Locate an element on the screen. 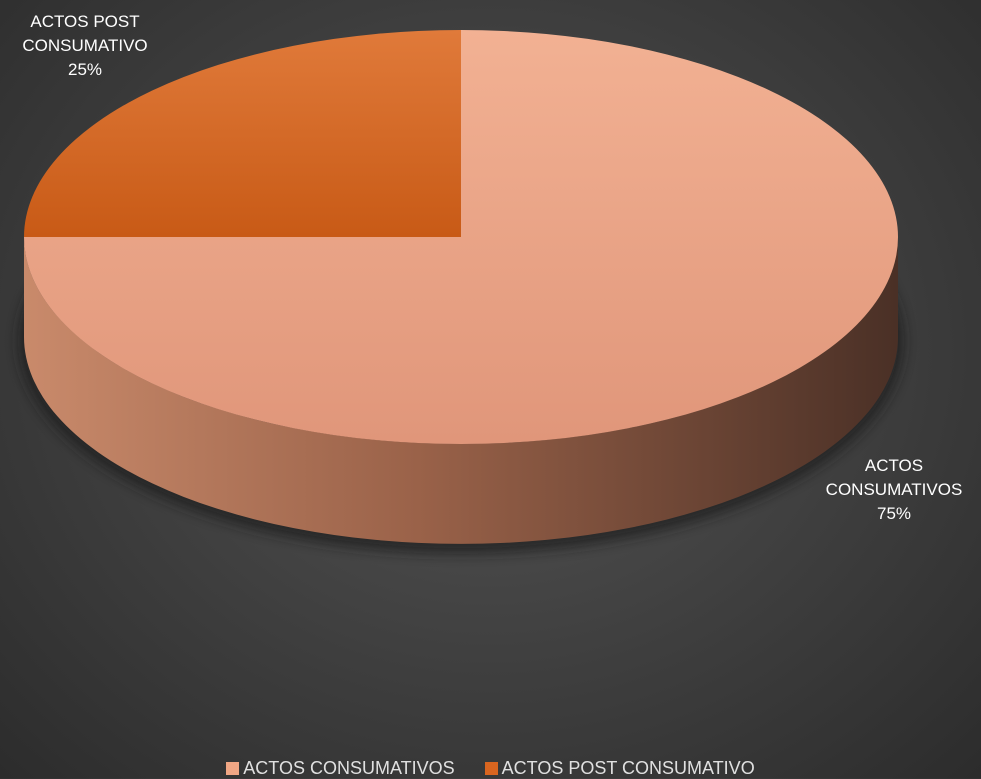  legend-label-post-consumativo: ACTOS POST CONSUMATIVO is located at coordinates (628, 768).